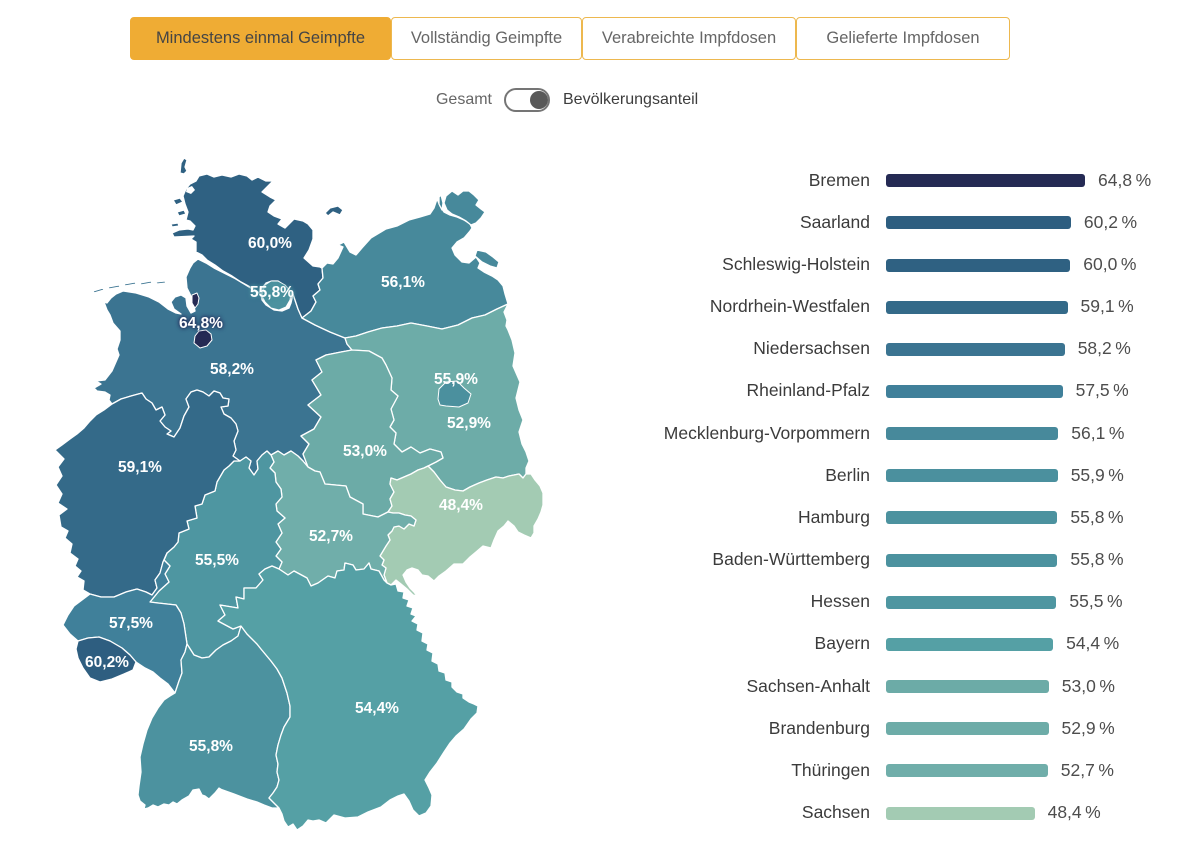 The width and height of the screenshot is (1194, 846). I want to click on svg-text: 57,5%, so click(131, 623).